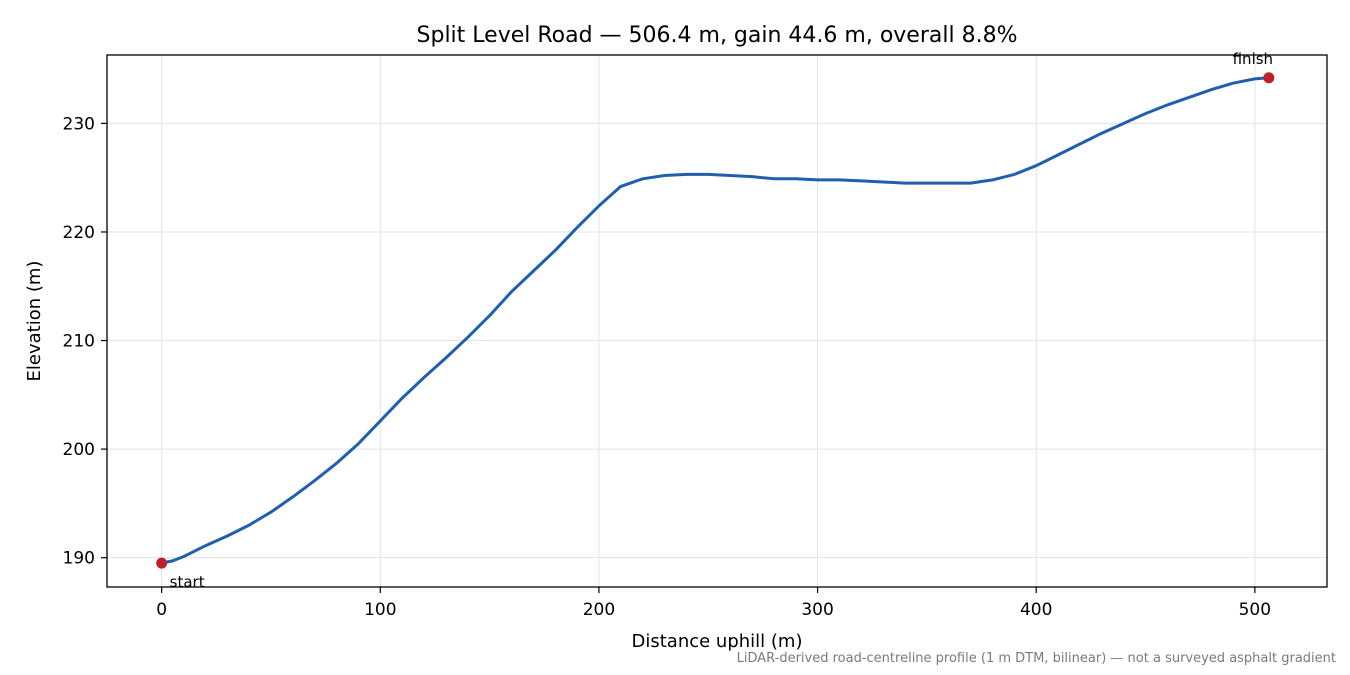  What do you see at coordinates (817, 610) in the screenshot?
I see `x-tick-label: 300` at bounding box center [817, 610].